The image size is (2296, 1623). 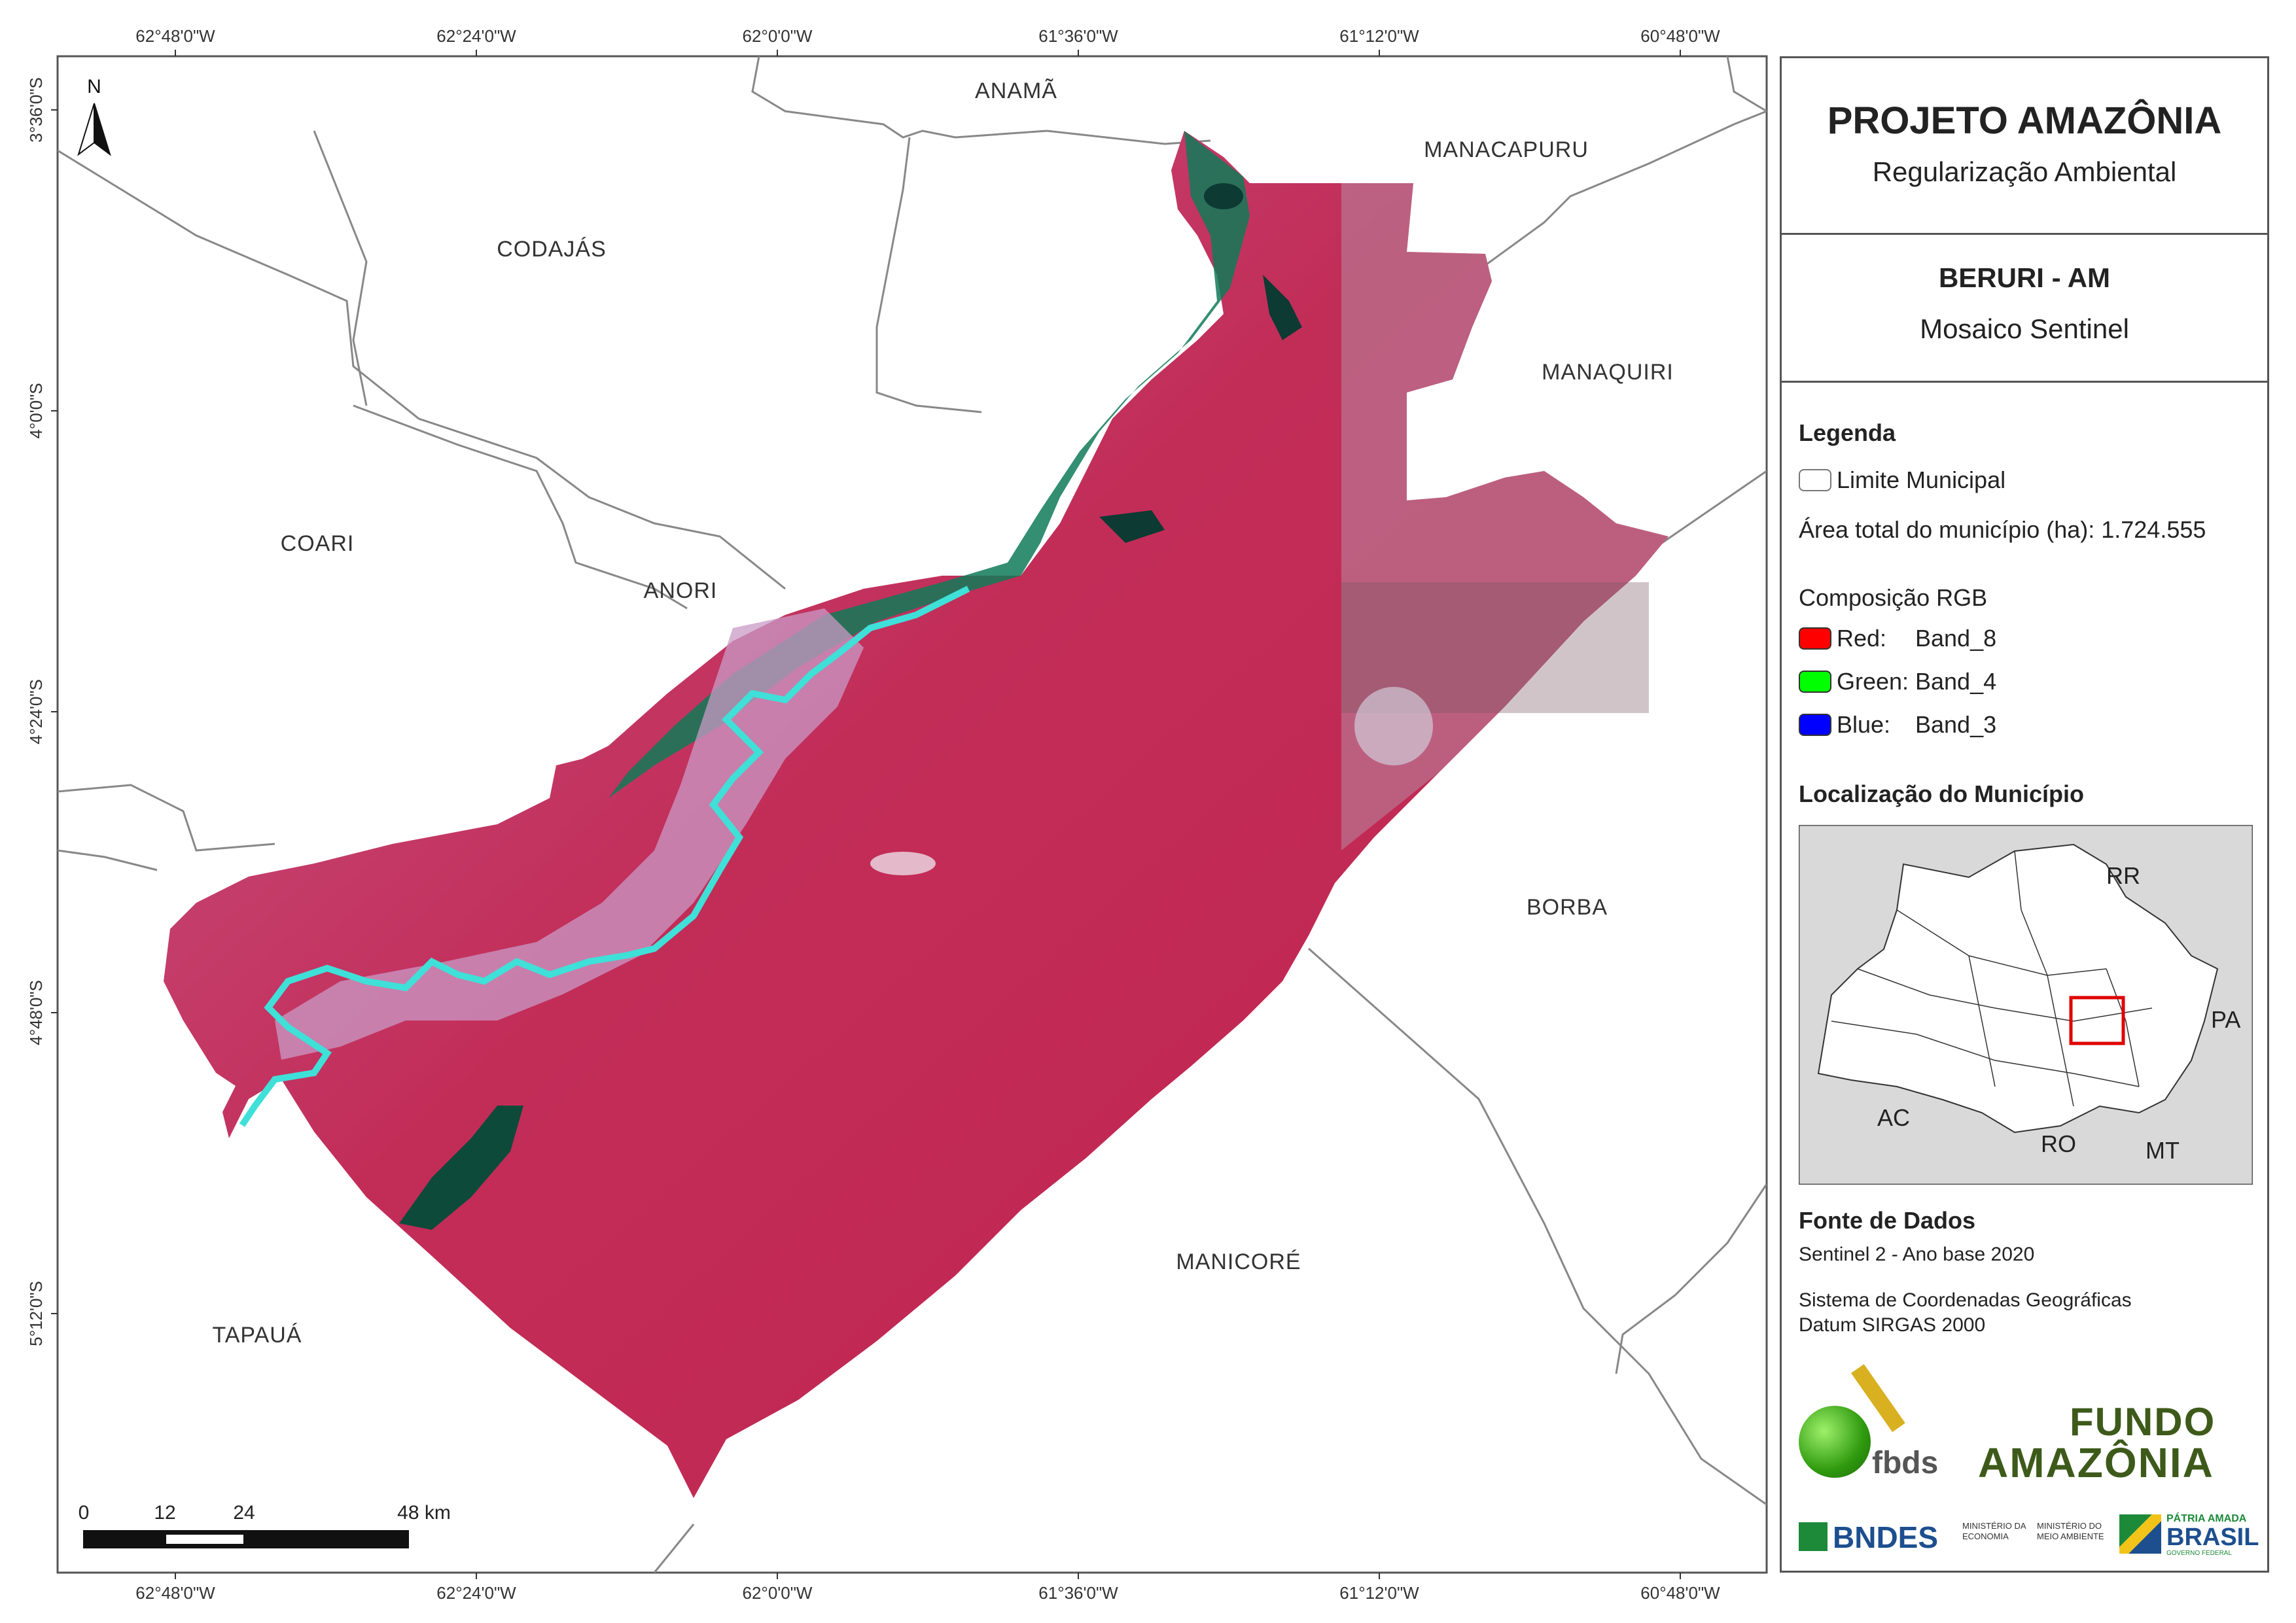 I want to click on location-map: RR PA AC RO MT, so click(x=2026, y=1005).